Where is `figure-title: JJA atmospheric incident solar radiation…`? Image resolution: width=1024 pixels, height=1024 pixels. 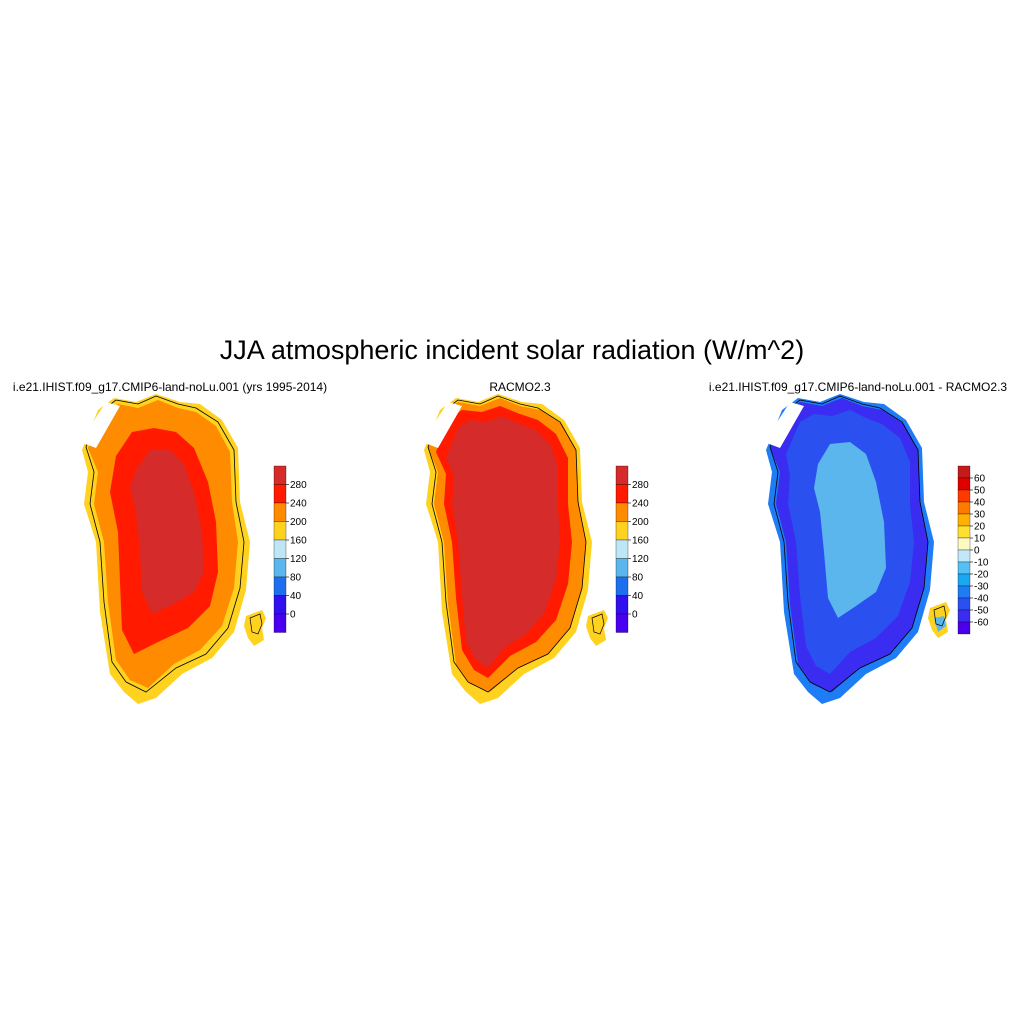 figure-title: JJA atmospheric incident solar radiation… is located at coordinates (512, 350).